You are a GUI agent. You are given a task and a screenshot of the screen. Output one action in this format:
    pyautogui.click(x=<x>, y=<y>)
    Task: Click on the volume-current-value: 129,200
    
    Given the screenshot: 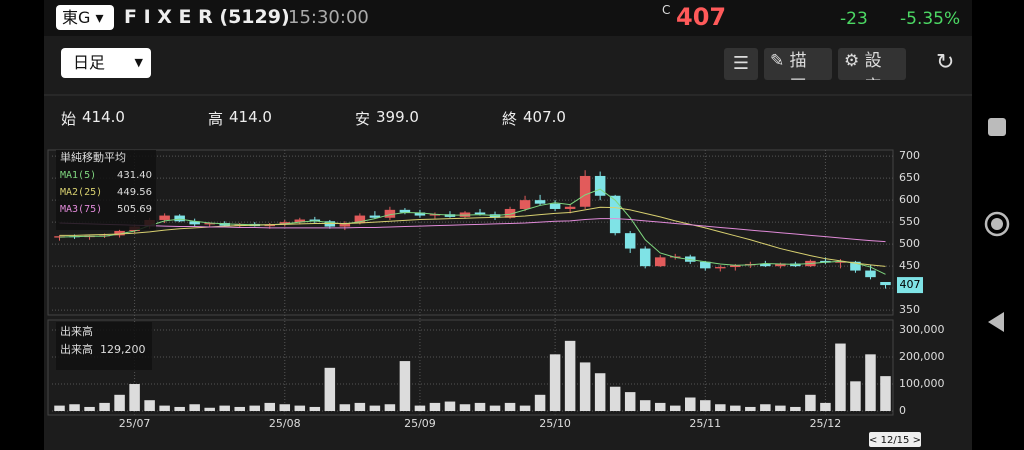 What is the action you would take?
    pyautogui.click(x=123, y=349)
    